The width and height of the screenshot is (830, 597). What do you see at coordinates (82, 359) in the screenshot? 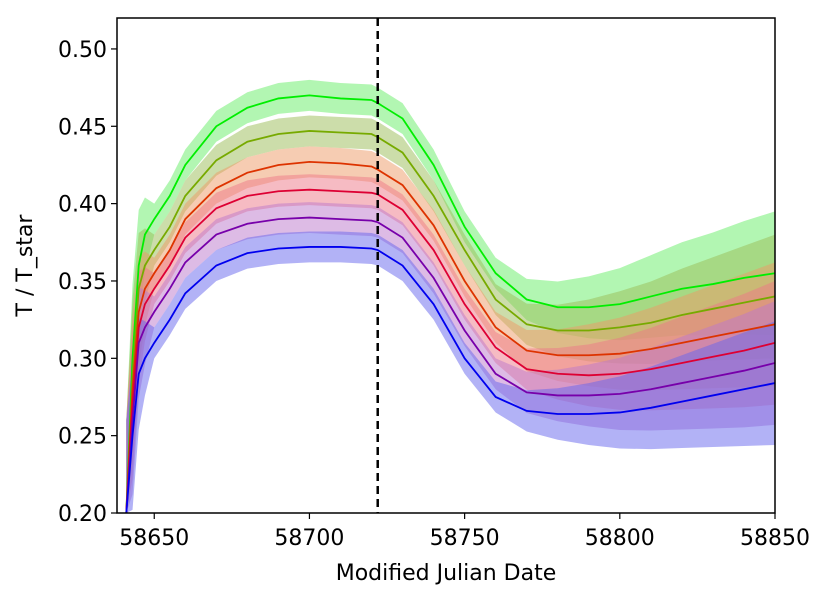
I see `y-tick-label: 0.30` at bounding box center [82, 359].